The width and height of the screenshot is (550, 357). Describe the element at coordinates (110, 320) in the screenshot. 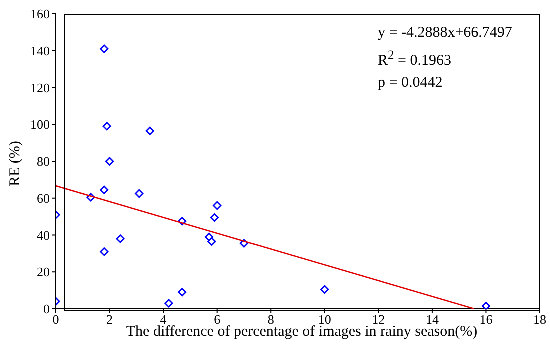

I see `x-tick-label: 2` at that location.